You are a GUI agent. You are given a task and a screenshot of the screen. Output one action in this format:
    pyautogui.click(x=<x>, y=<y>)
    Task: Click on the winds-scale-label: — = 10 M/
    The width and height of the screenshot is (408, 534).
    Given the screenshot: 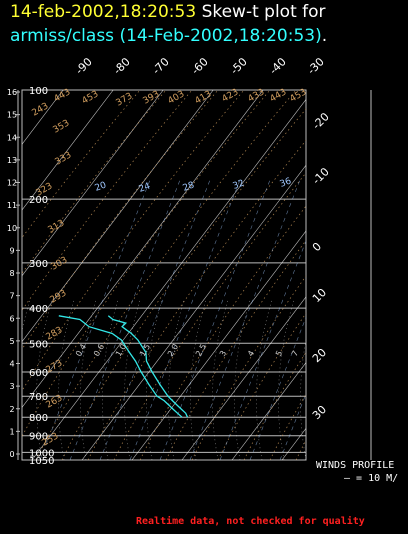 What is the action you would take?
    pyautogui.click(x=371, y=478)
    